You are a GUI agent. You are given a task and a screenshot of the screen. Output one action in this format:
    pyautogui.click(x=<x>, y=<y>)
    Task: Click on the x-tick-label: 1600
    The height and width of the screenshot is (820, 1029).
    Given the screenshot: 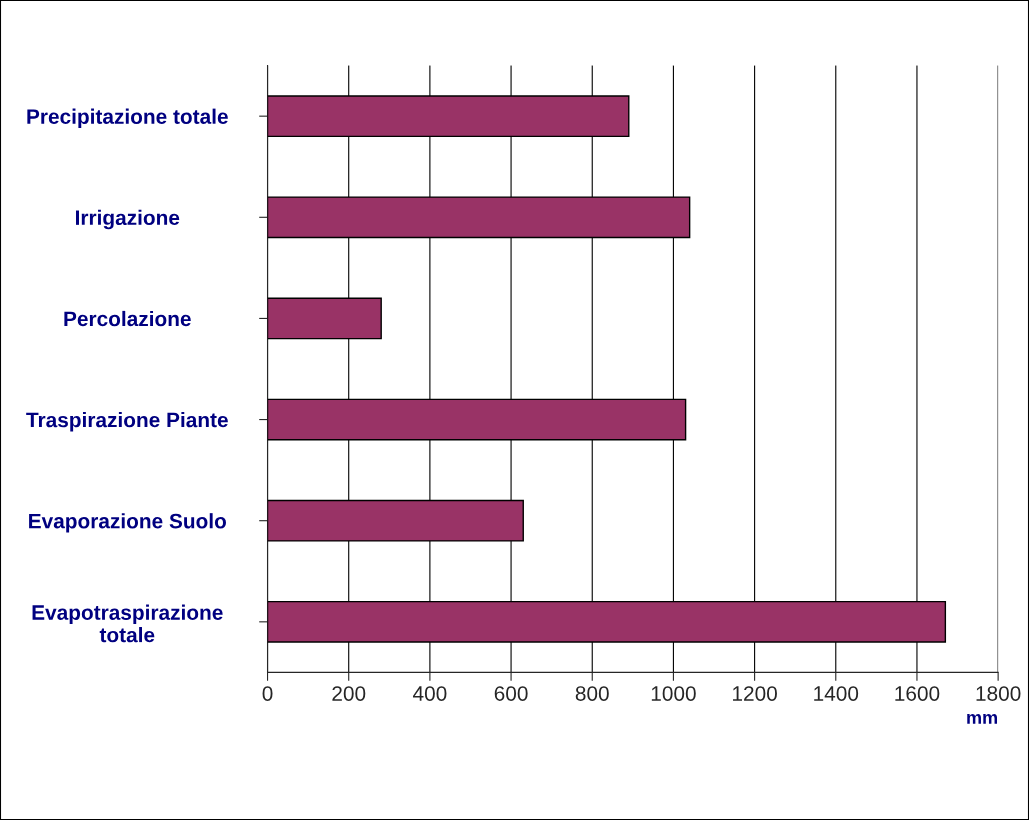 What is the action you would take?
    pyautogui.click(x=917, y=693)
    